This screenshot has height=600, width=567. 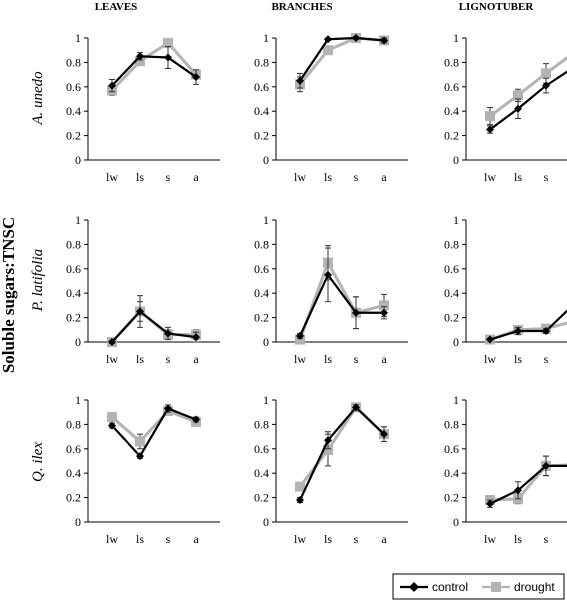 What do you see at coordinates (478, 586) in the screenshot?
I see `legend: control drought` at bounding box center [478, 586].